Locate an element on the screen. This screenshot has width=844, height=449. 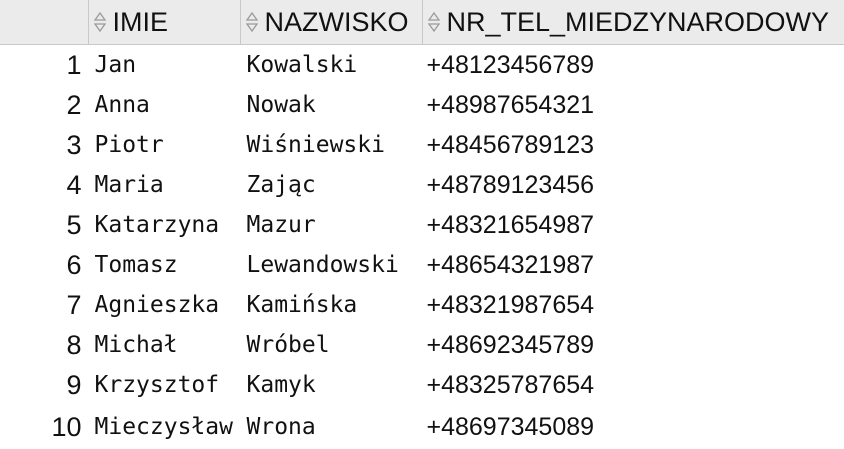
table-row: 7 Agnieszka Kamińska +48321987654 is located at coordinates (422, 305).